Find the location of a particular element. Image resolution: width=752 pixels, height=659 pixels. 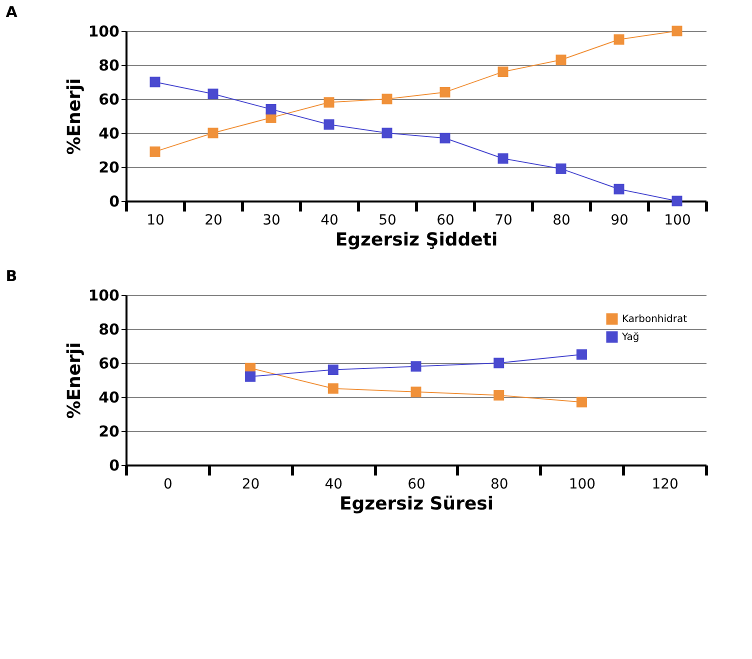

legend-label: Karbonhidrat is located at coordinates (655, 319).